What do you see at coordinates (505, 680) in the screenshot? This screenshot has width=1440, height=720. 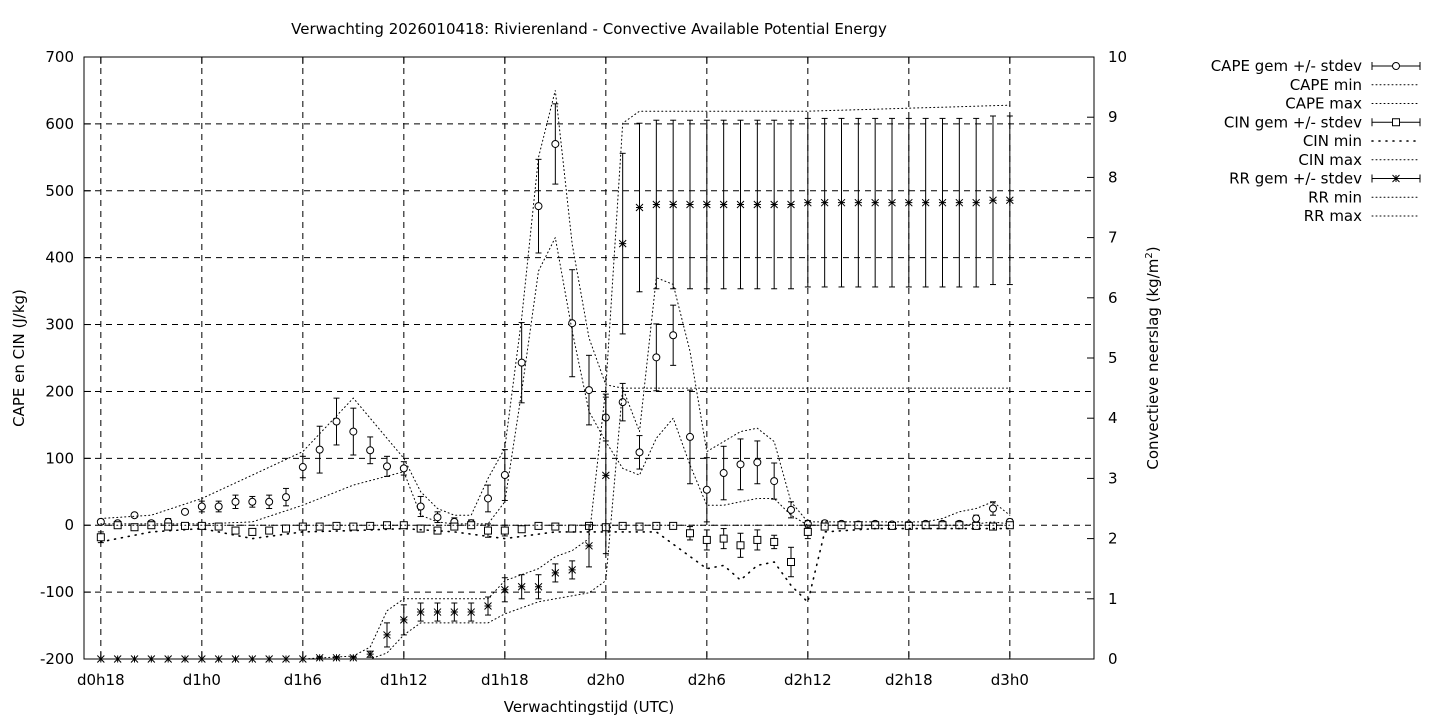 I see `x-tick-label: d1h18` at bounding box center [505, 680].